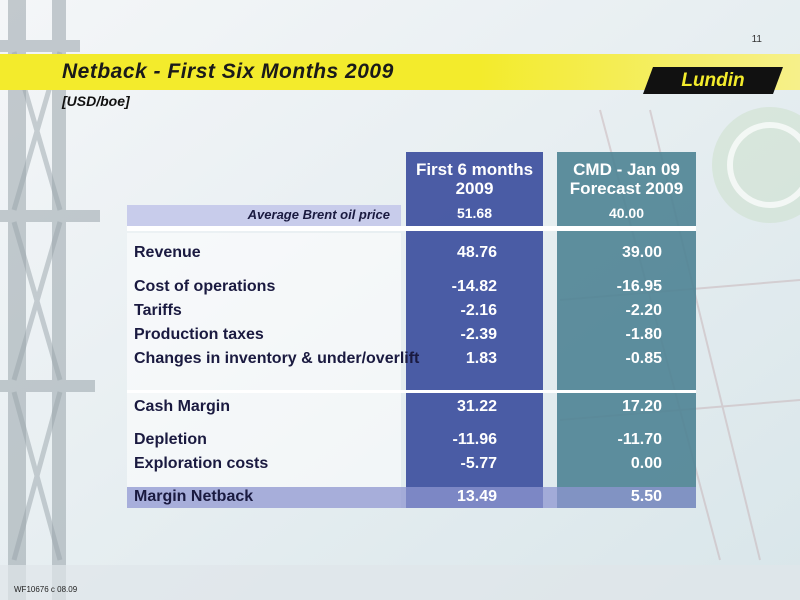 This screenshot has width=800, height=600. What do you see at coordinates (641, 406) in the screenshot?
I see `cash-margin-forecast: 17.20` at bounding box center [641, 406].